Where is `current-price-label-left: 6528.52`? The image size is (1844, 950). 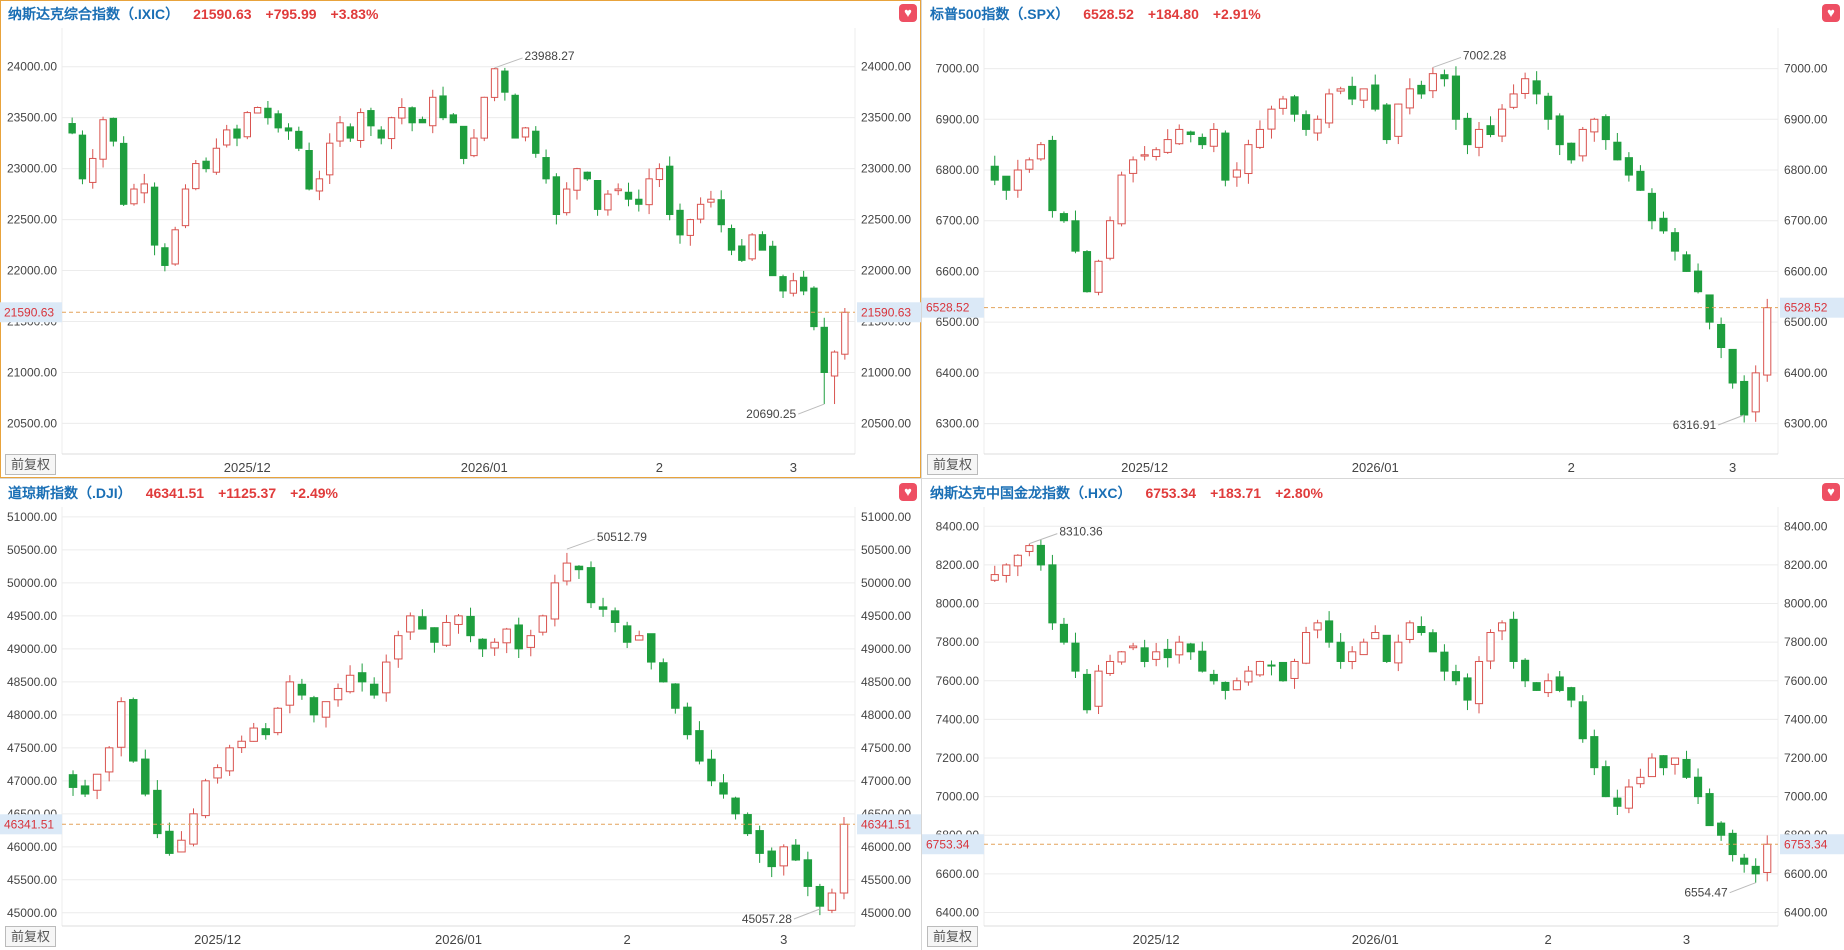 current-price-label-left: 6528.52 is located at coordinates (948, 308).